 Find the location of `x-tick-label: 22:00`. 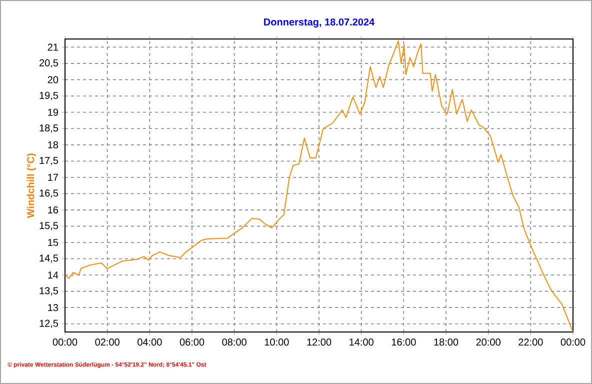

x-tick-label: 22:00 is located at coordinates (530, 342).